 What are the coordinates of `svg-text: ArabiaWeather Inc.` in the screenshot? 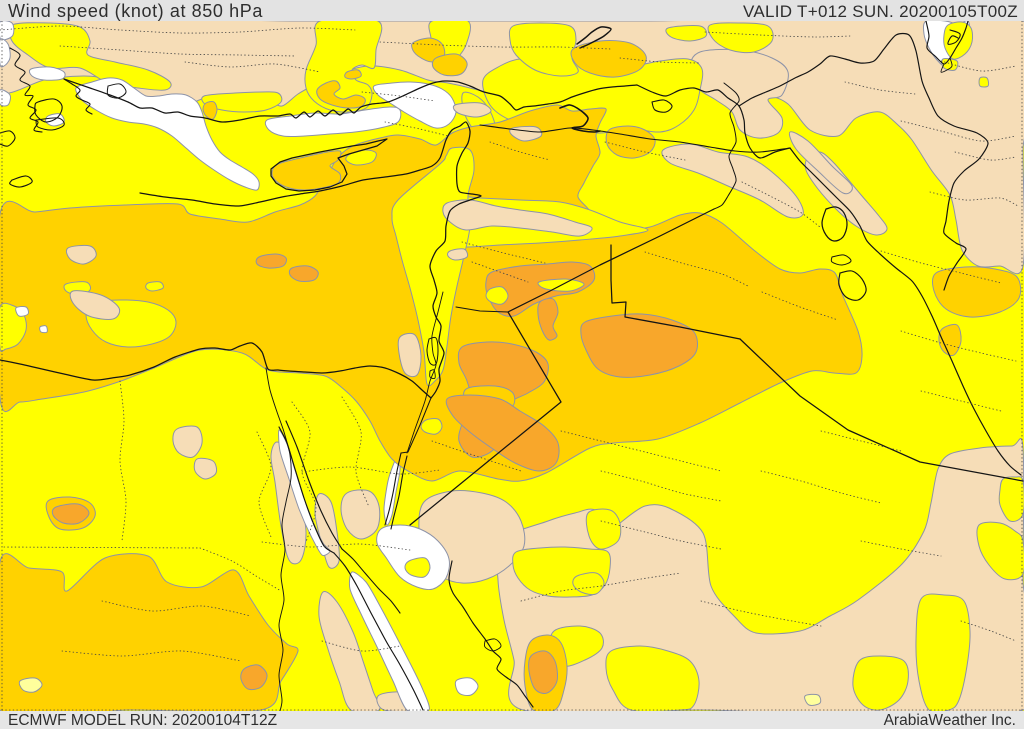 It's located at (950, 720).